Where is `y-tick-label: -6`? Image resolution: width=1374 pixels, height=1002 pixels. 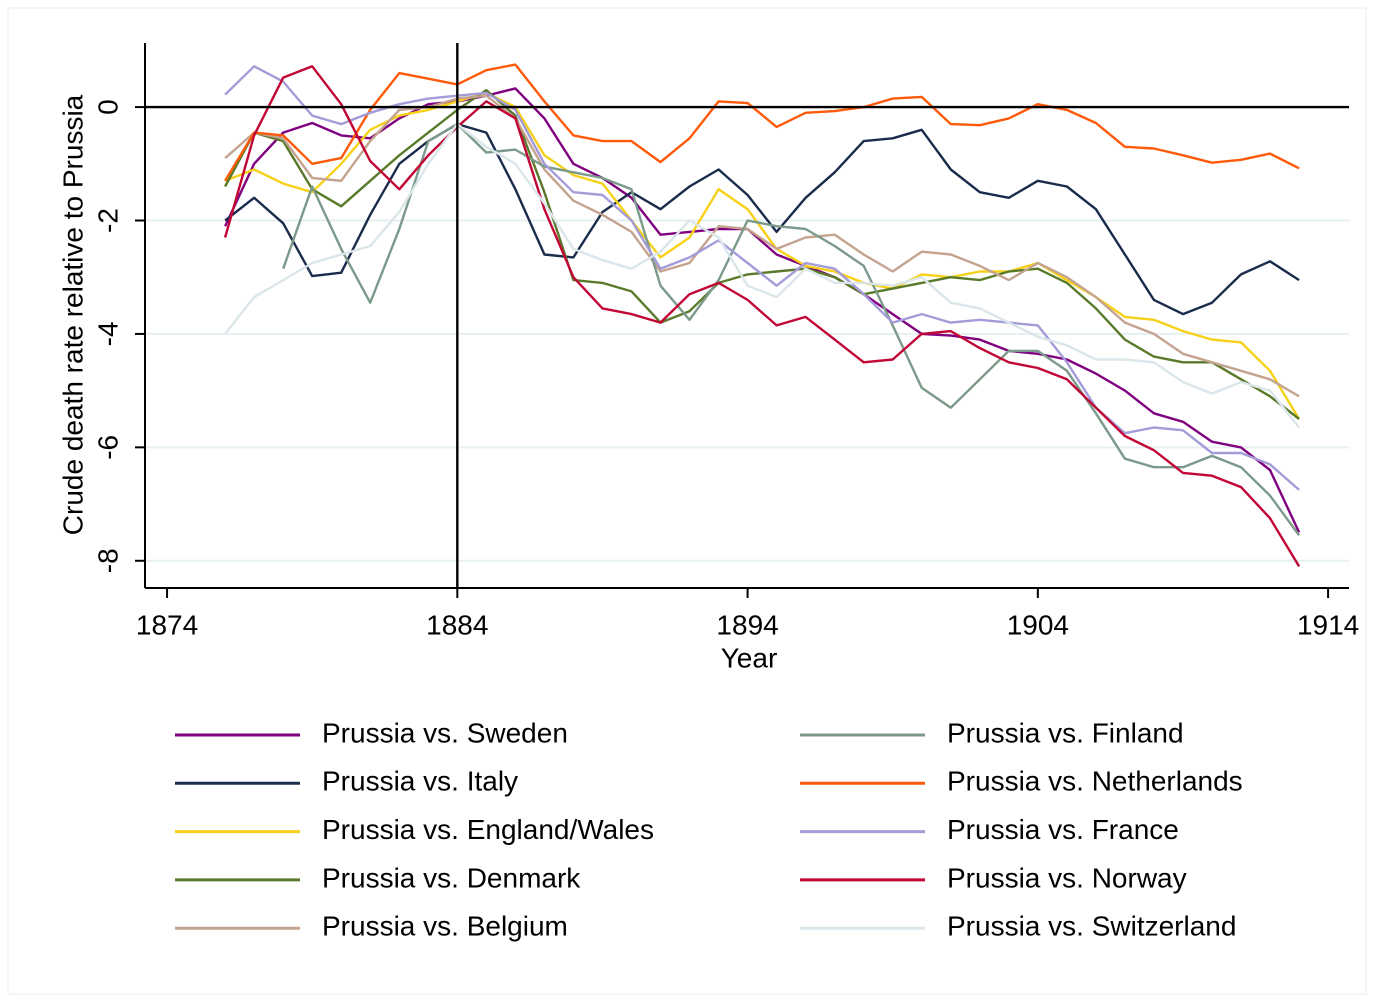
y-tick-label: -6 is located at coordinates (107, 447).